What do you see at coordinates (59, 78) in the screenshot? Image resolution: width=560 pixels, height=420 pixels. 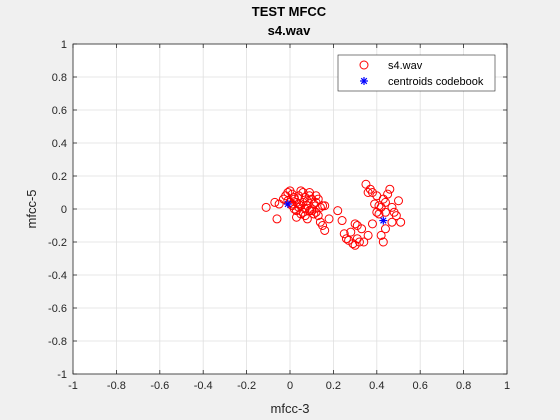 I see `y-tick-label: 0.8` at bounding box center [59, 78].